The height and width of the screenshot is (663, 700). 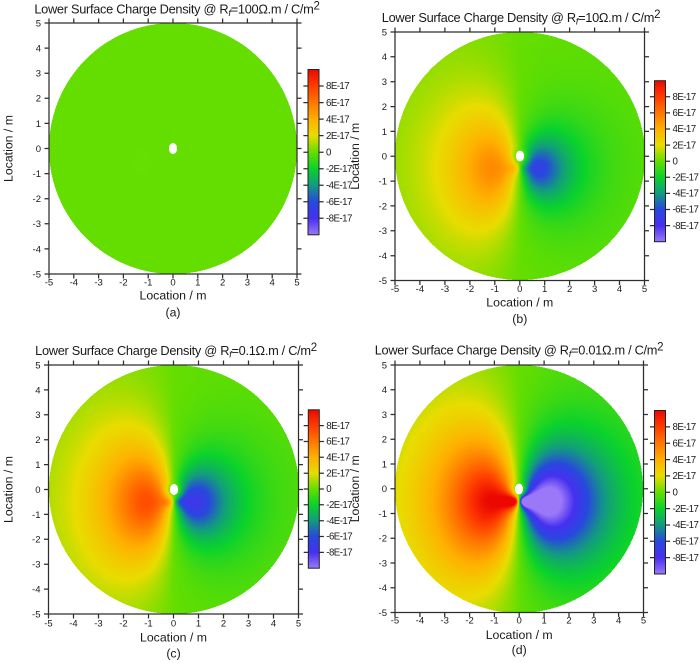 I want to click on svg-text: (d), so click(x=519, y=650).